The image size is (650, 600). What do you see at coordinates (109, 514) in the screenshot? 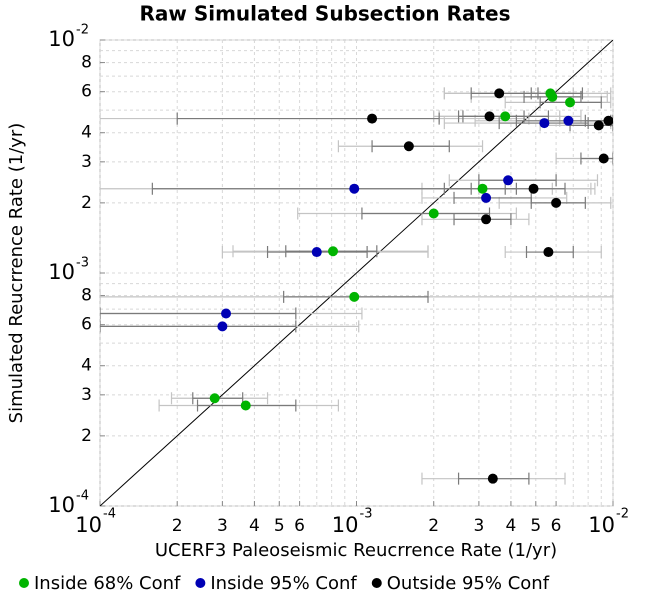
I see `x-tick-exponent: -4` at bounding box center [109, 514].